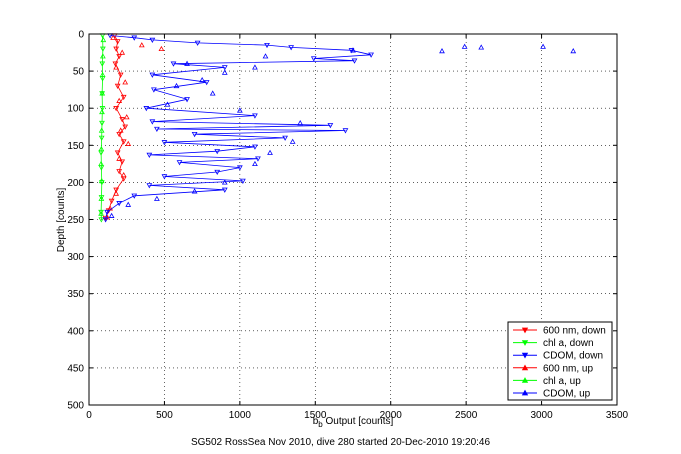  Describe the element at coordinates (75, 294) in the screenshot. I see `y-tick-label: 350` at that location.